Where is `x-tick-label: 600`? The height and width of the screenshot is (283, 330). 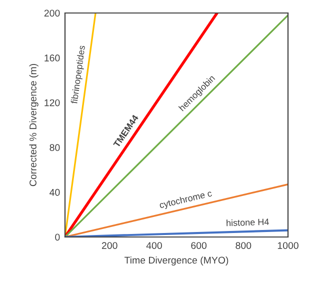 x-tick-label: 600 is located at coordinates (199, 245).